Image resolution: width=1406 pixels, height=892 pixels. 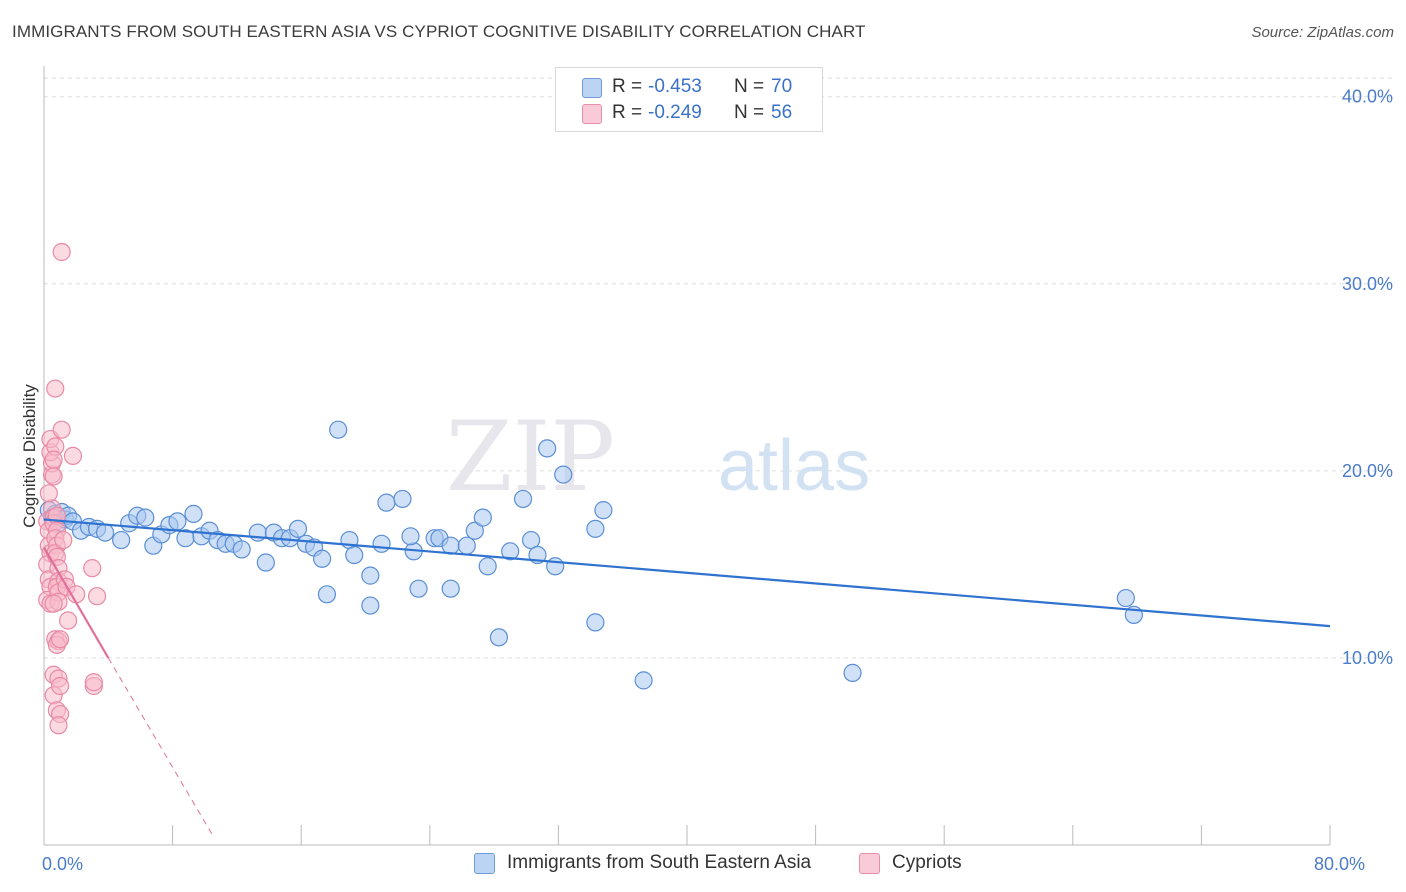 What do you see at coordinates (782, 86) in the screenshot?
I see `legend-n-value: 70` at bounding box center [782, 86].